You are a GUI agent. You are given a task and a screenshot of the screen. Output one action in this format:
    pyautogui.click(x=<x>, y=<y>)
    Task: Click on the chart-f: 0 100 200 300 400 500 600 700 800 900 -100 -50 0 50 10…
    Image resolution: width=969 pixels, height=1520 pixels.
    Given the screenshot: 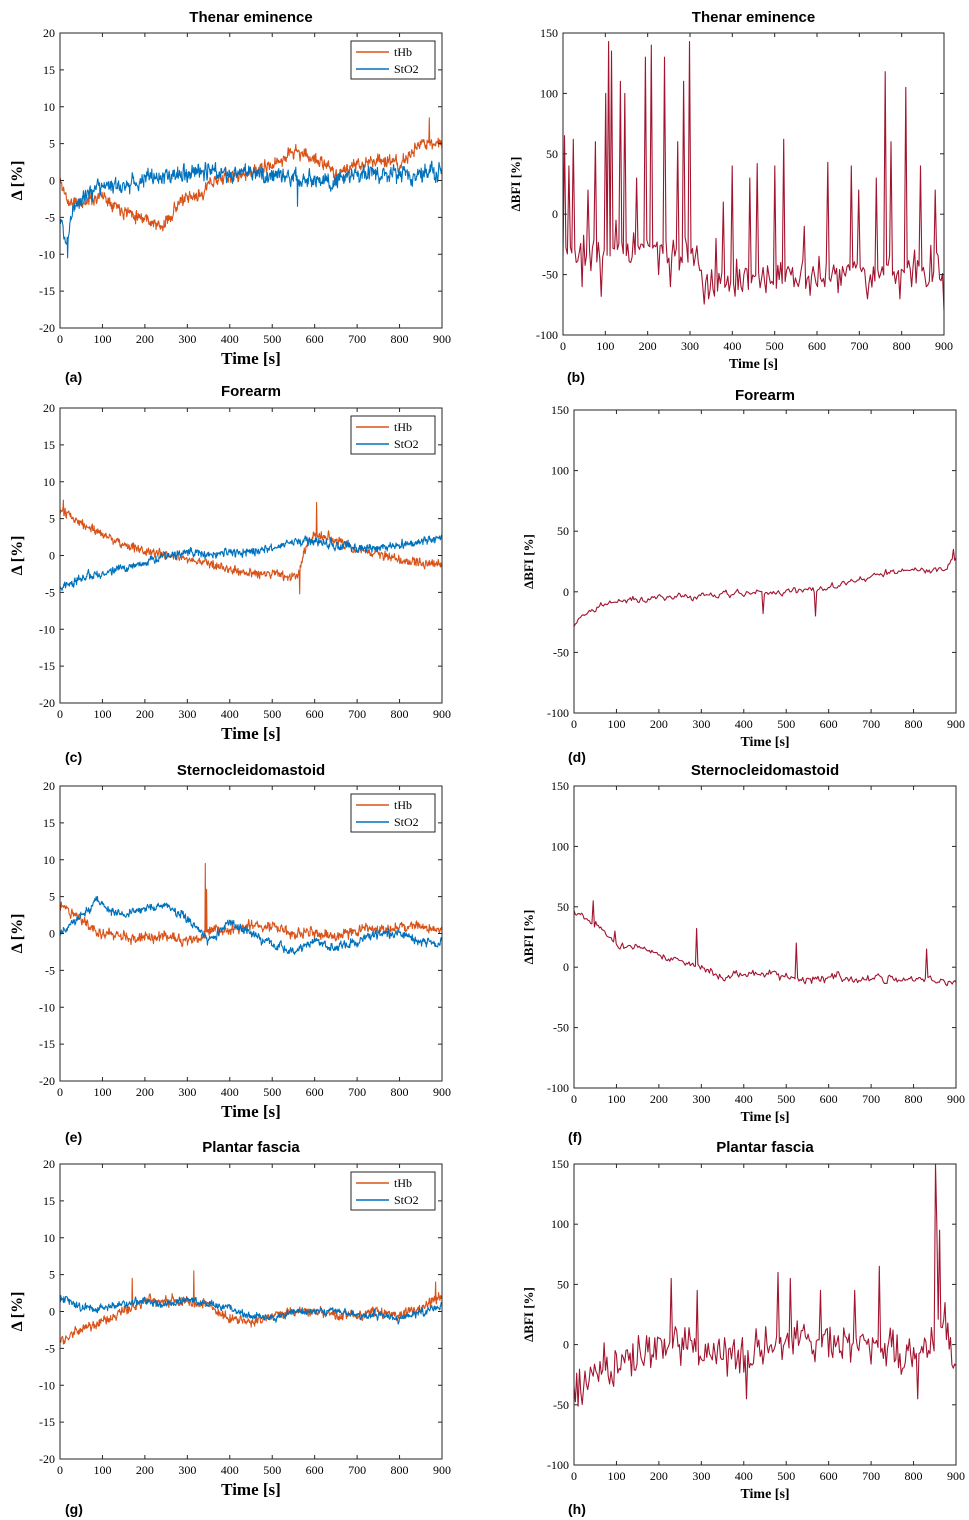 What is the action you would take?
    pyautogui.click(x=743, y=953)
    